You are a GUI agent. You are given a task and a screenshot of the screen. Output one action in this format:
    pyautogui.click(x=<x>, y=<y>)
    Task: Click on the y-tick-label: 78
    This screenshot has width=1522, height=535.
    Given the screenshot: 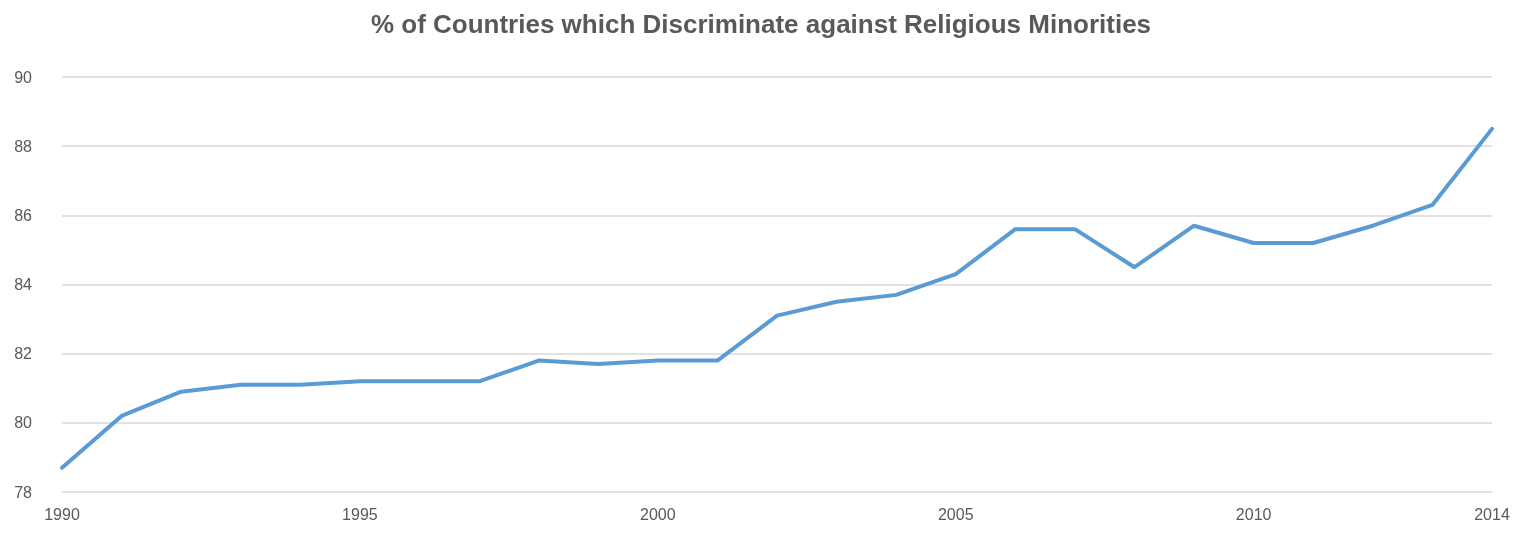 What is the action you would take?
    pyautogui.click(x=23, y=492)
    